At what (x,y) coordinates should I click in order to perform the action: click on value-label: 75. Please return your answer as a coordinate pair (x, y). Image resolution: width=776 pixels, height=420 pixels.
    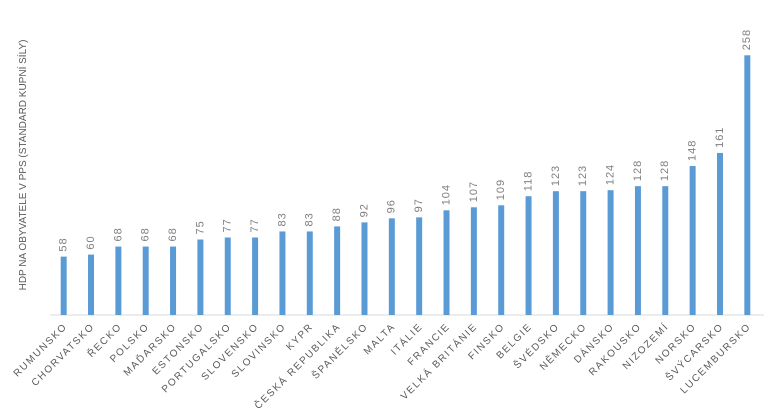
    Looking at the image, I should click on (200, 227).